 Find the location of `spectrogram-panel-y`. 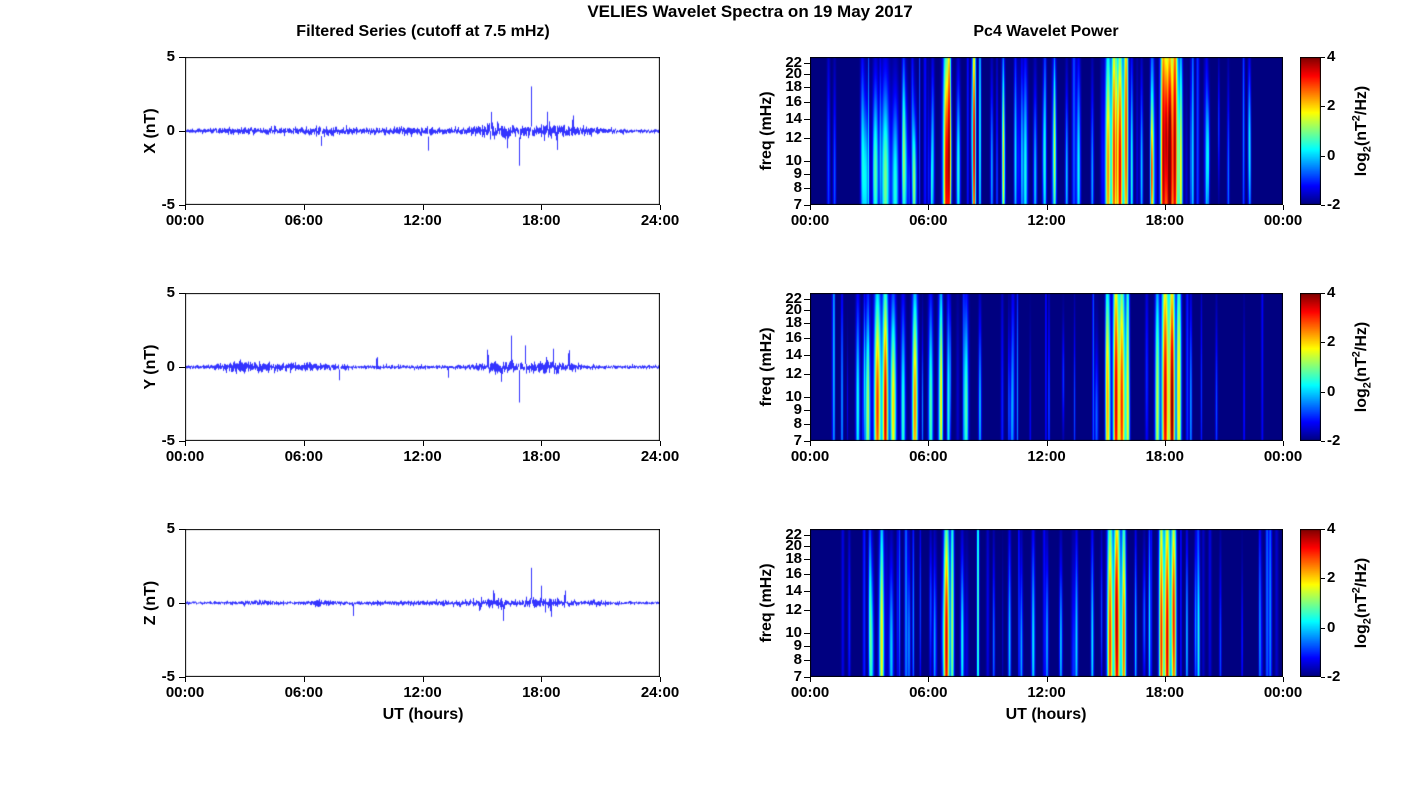

spectrogram-panel-y is located at coordinates (1046, 367).